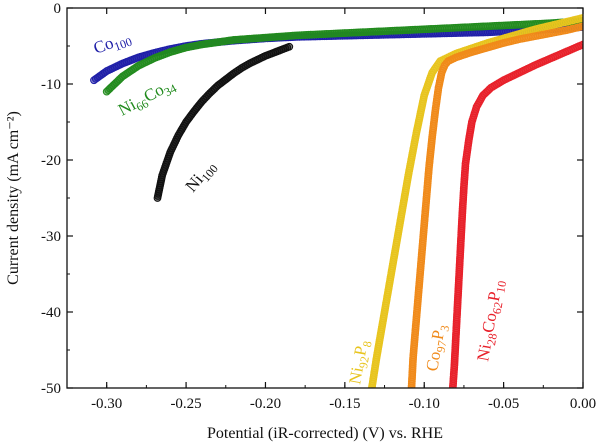  I want to click on series-label-part: 3, so click(444, 328).